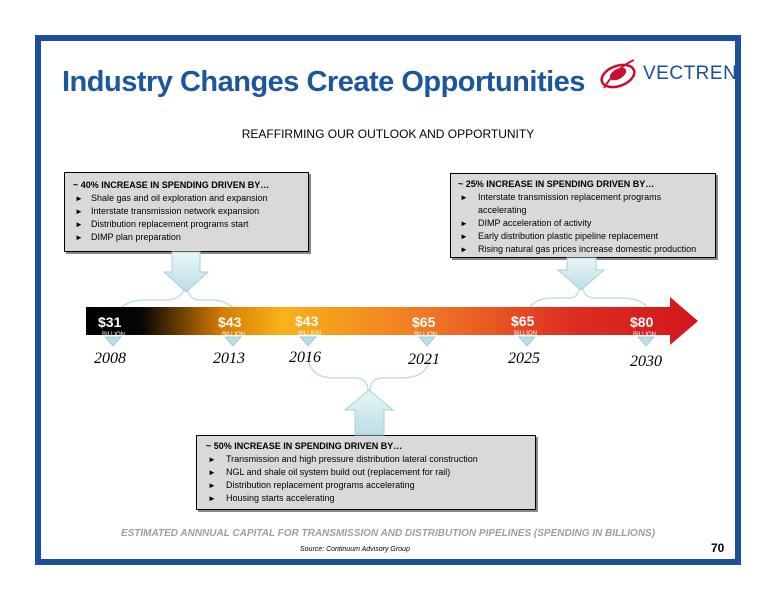  What do you see at coordinates (110, 322) in the screenshot?
I see `amount-label: $31` at bounding box center [110, 322].